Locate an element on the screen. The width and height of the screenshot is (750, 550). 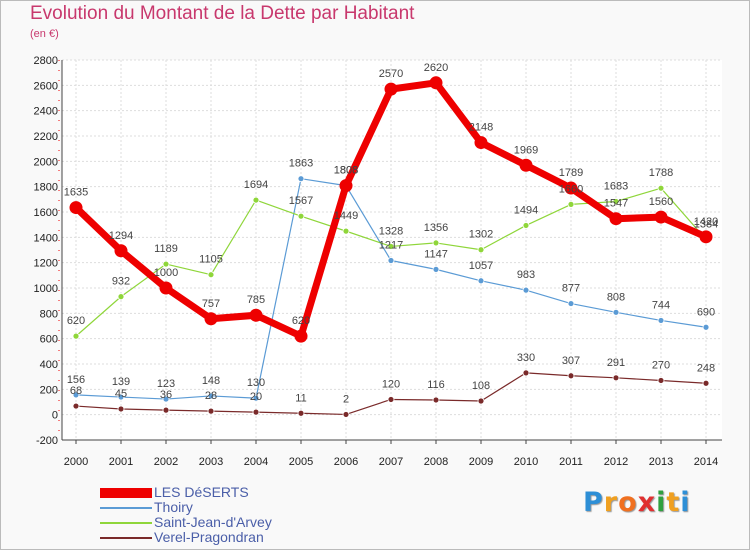
data-label: 1969 is located at coordinates (526, 150).